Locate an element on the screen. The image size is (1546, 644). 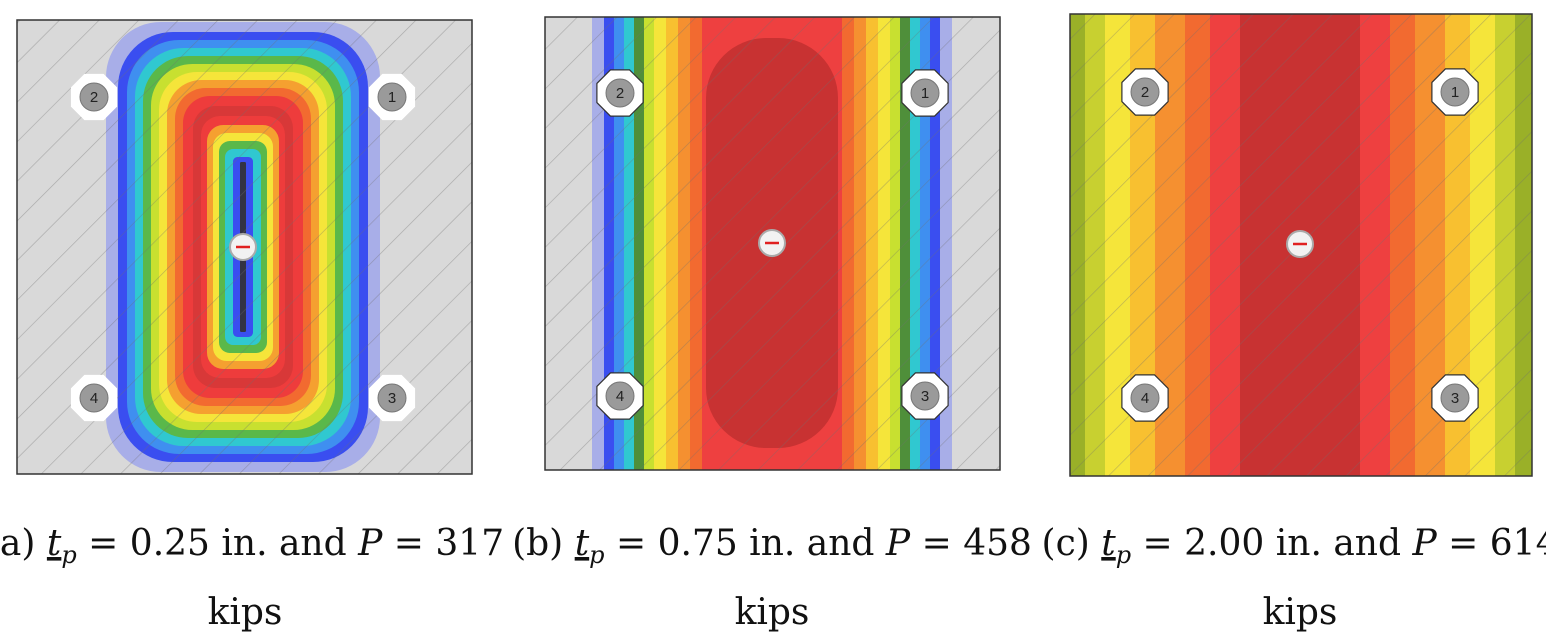
caption: (c) tp = 2.00 in. and P = 614 is located at coordinates (1294, 546).